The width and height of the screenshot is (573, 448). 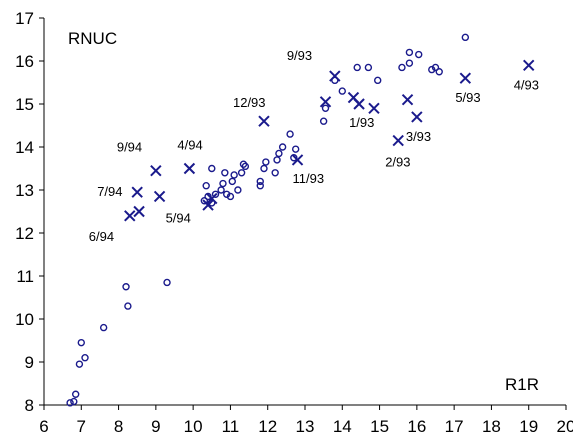 What do you see at coordinates (249, 102) in the screenshot?
I see `point-label: 12/93` at bounding box center [249, 102].